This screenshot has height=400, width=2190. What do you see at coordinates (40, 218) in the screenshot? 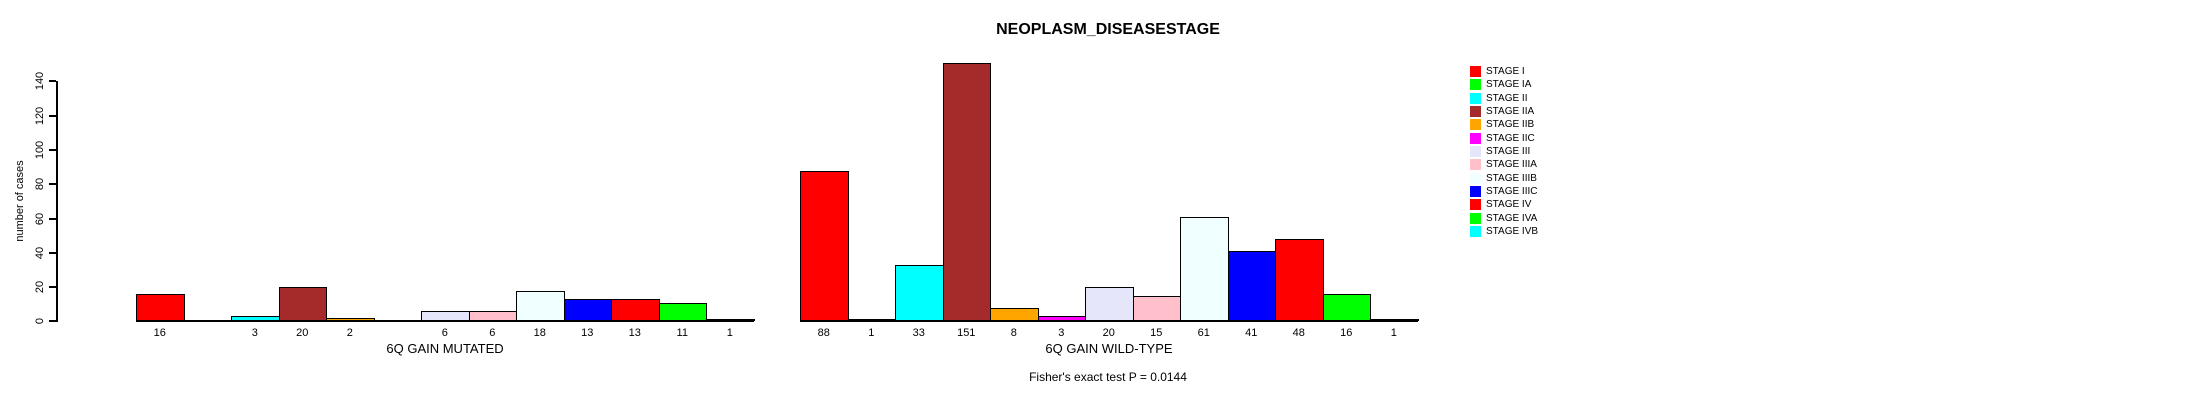
I see `y-tick-label-60: 60` at bounding box center [40, 218].